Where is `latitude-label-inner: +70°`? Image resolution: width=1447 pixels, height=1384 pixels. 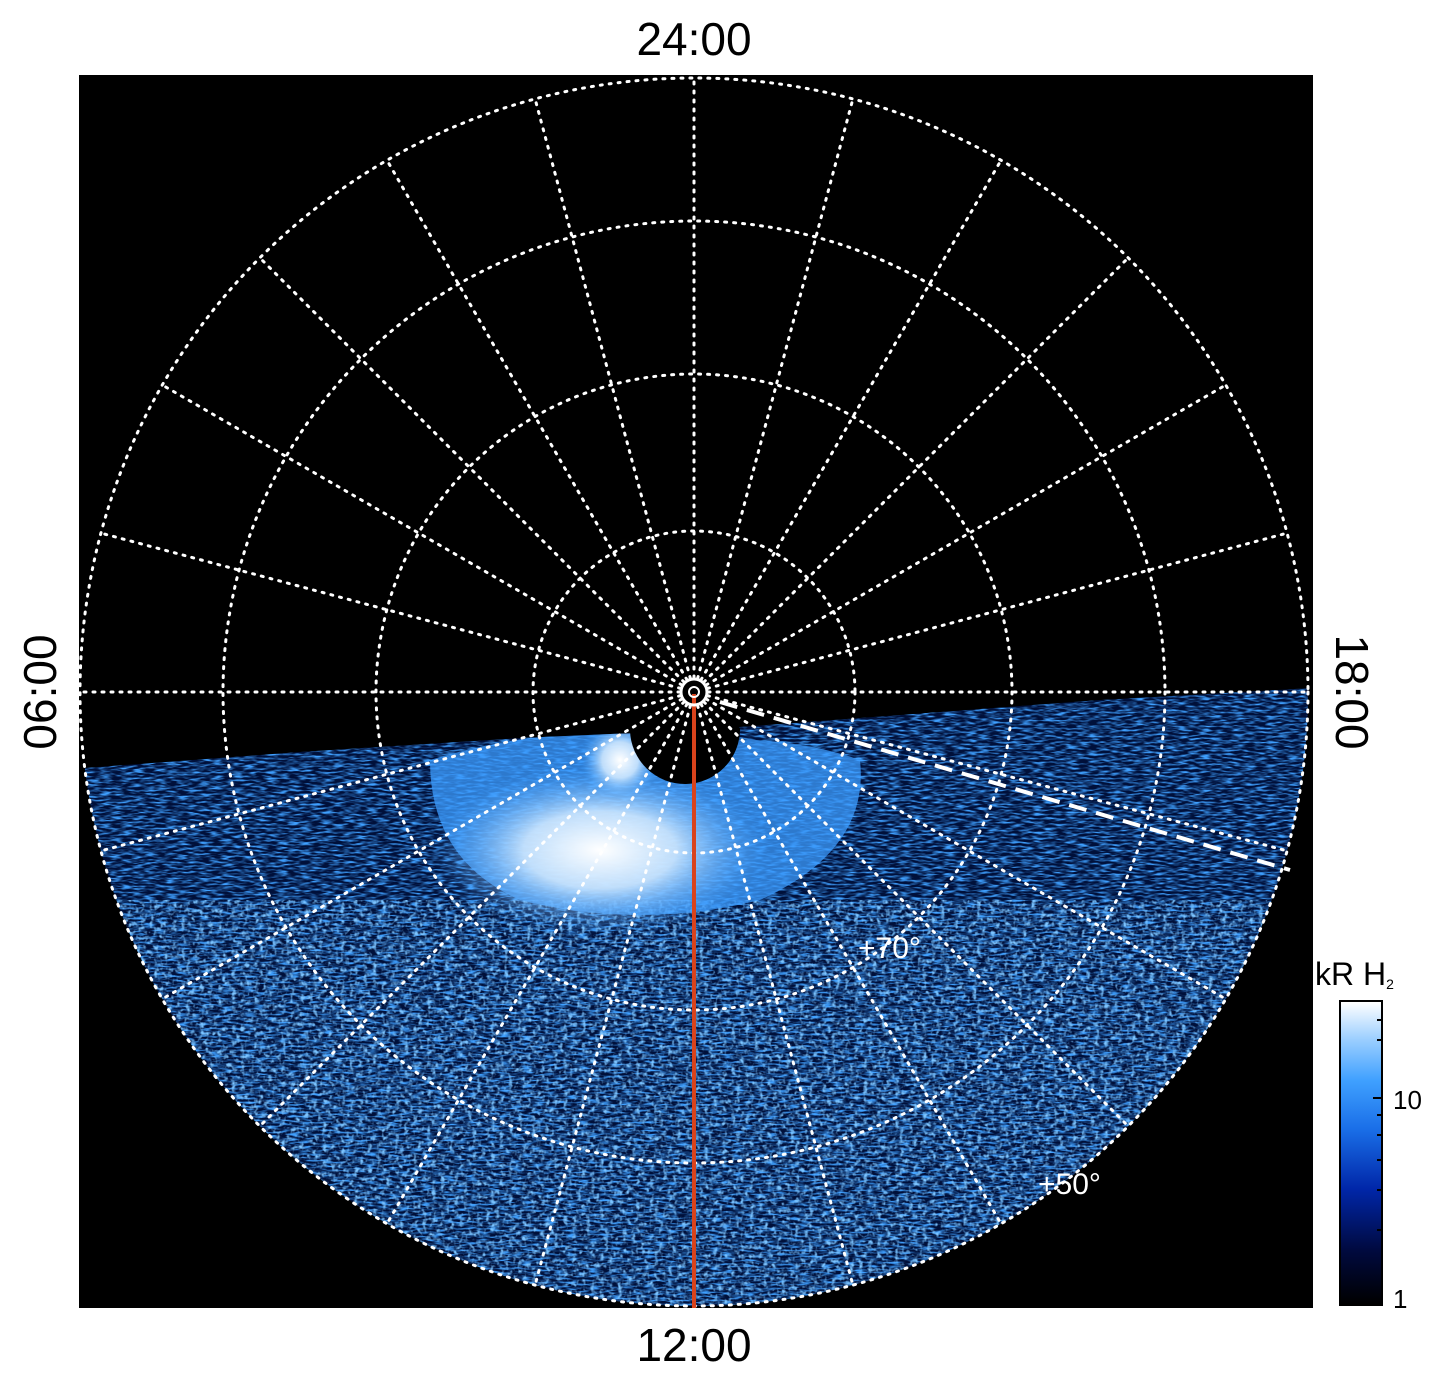
latitude-label-inner: +70° is located at coordinates (889, 948).